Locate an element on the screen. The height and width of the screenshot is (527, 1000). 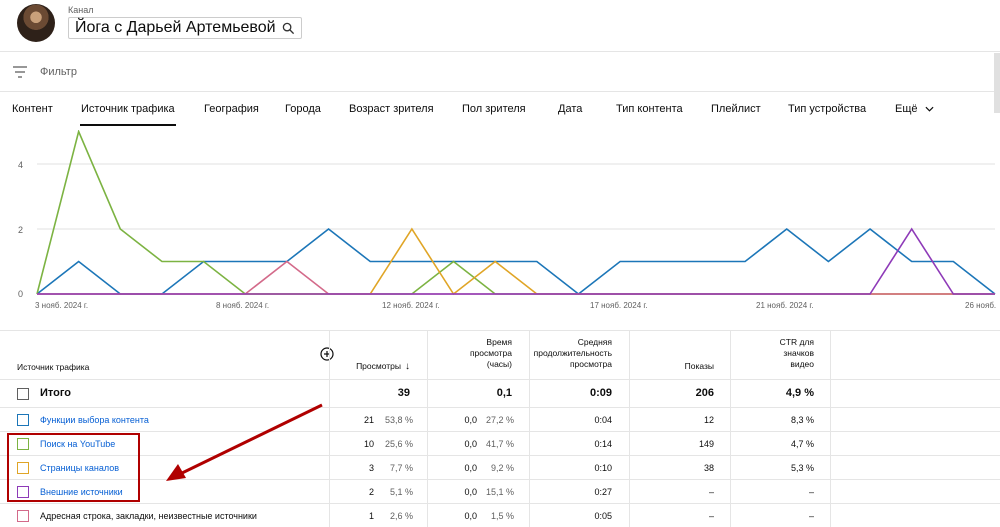
row-views-pct: 7,7 % is located at coordinates (401, 468).